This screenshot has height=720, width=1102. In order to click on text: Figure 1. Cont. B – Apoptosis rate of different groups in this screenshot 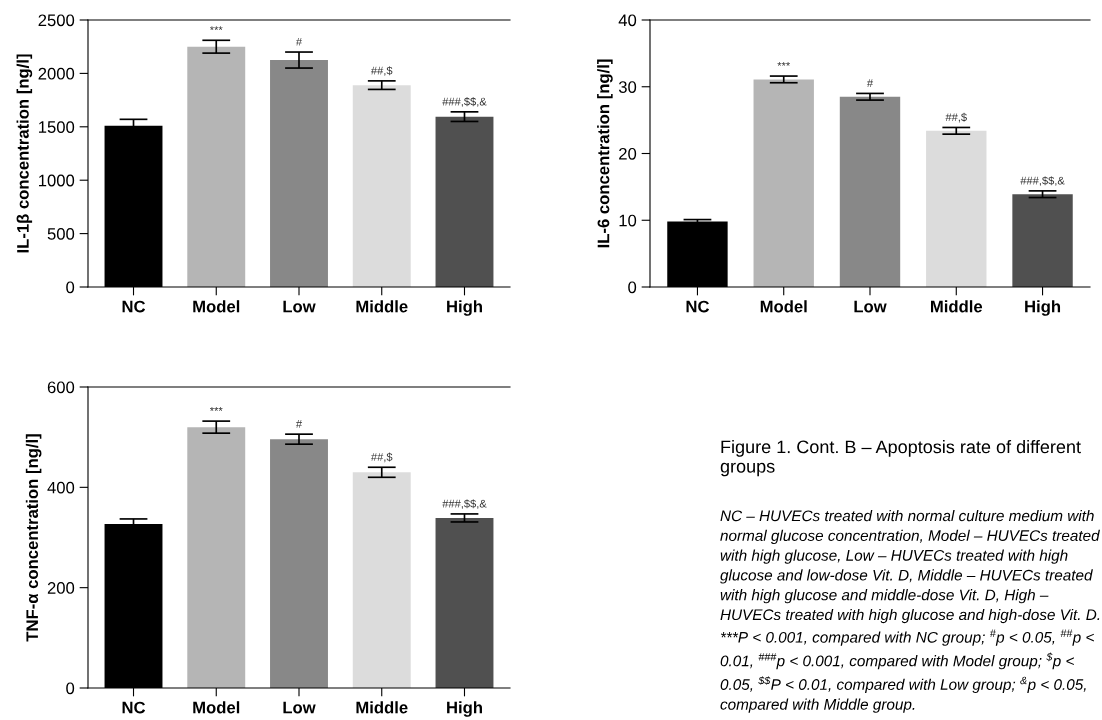, I will do `click(900, 458)`.